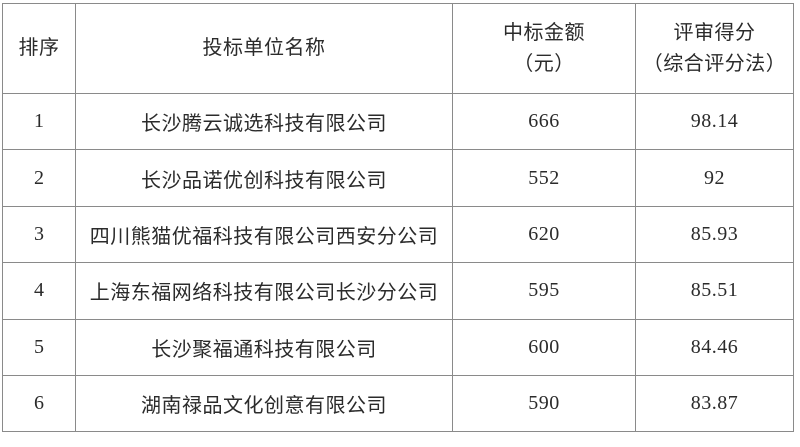 This screenshot has width=800, height=447. Describe the element at coordinates (544, 291) in the screenshot. I see `cell-amount: 595` at that location.